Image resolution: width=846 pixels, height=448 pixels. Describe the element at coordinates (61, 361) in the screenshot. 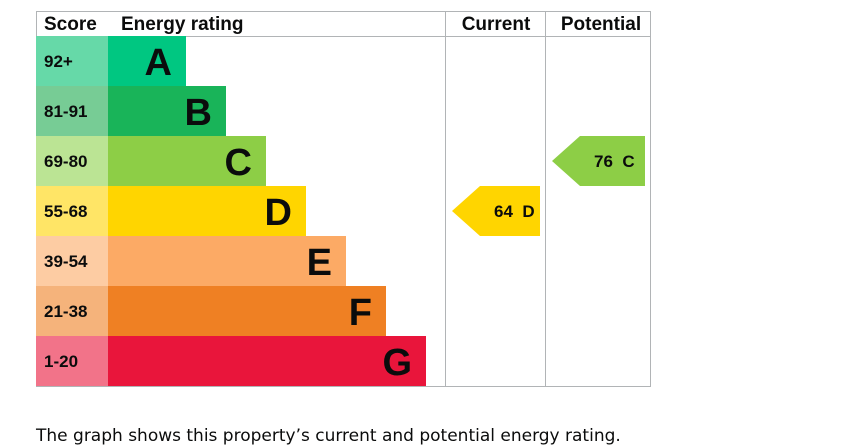

I see `score-label-g: 1-20` at that location.